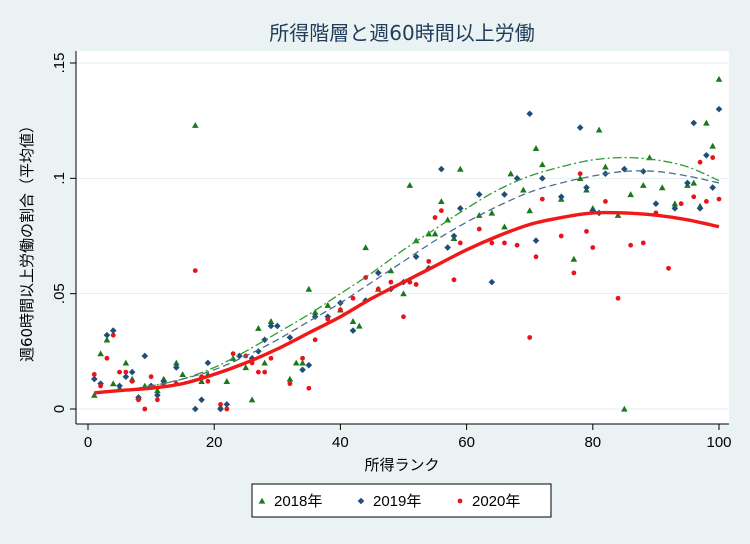 This screenshot has height=544, width=750. What do you see at coordinates (59, 409) in the screenshot?
I see `y-tick-label-0: 0` at bounding box center [59, 409].